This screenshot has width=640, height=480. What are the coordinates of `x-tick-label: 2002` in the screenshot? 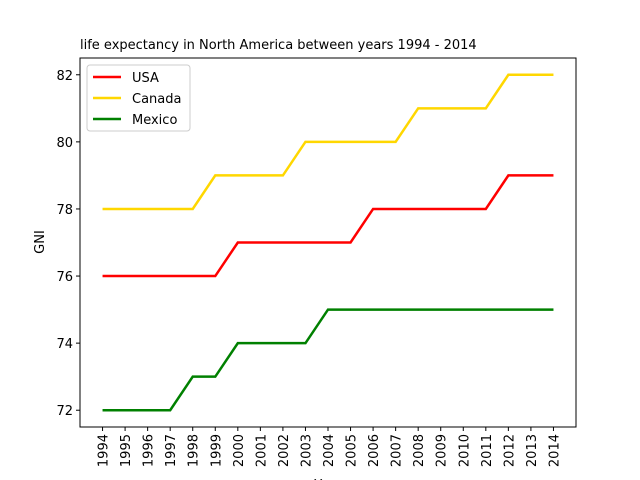 It's located at (284, 450).